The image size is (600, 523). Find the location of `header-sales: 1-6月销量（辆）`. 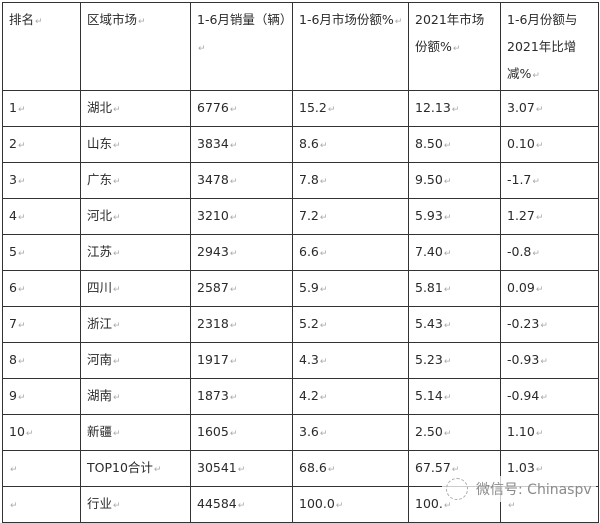

header-sales: 1-6月销量（辆） is located at coordinates (241, 46).